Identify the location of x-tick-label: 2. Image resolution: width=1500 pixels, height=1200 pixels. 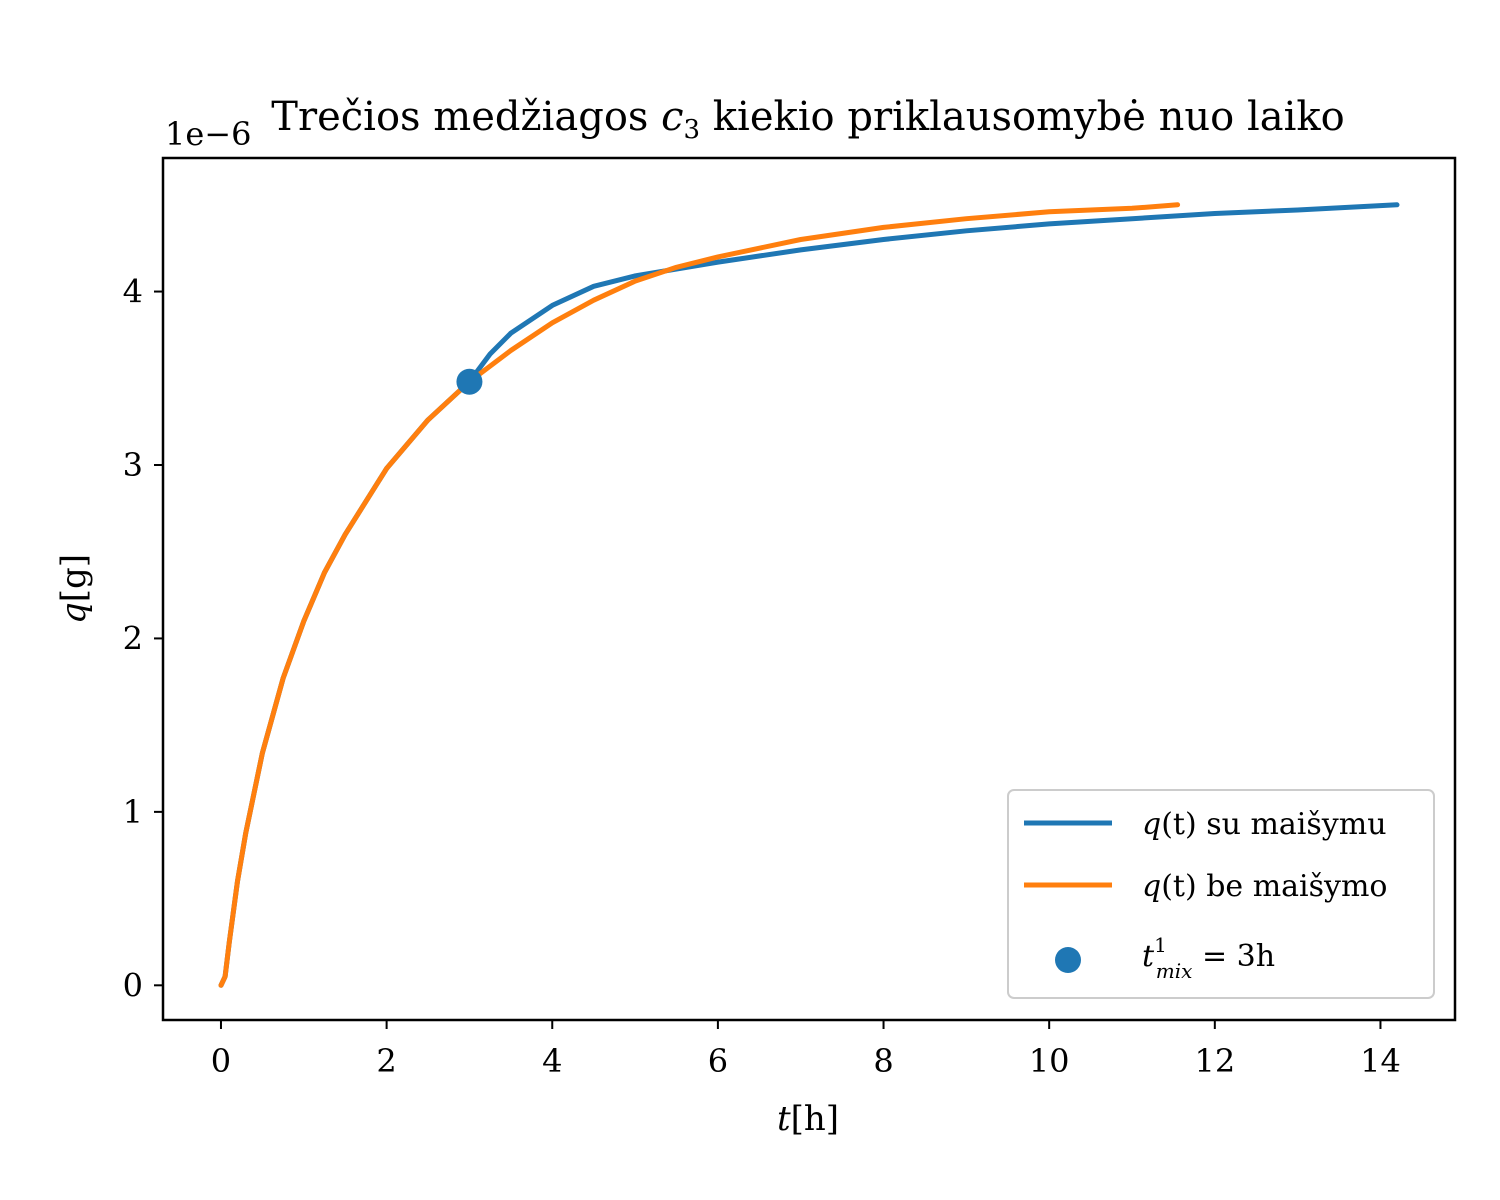
(386, 1061).